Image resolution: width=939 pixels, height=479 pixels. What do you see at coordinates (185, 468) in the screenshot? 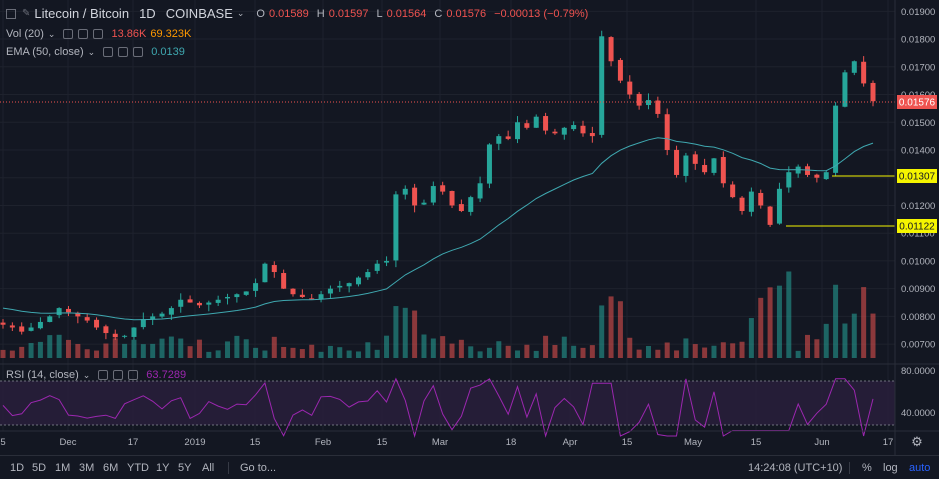
I see `range-5y: 5Y` at bounding box center [185, 468].